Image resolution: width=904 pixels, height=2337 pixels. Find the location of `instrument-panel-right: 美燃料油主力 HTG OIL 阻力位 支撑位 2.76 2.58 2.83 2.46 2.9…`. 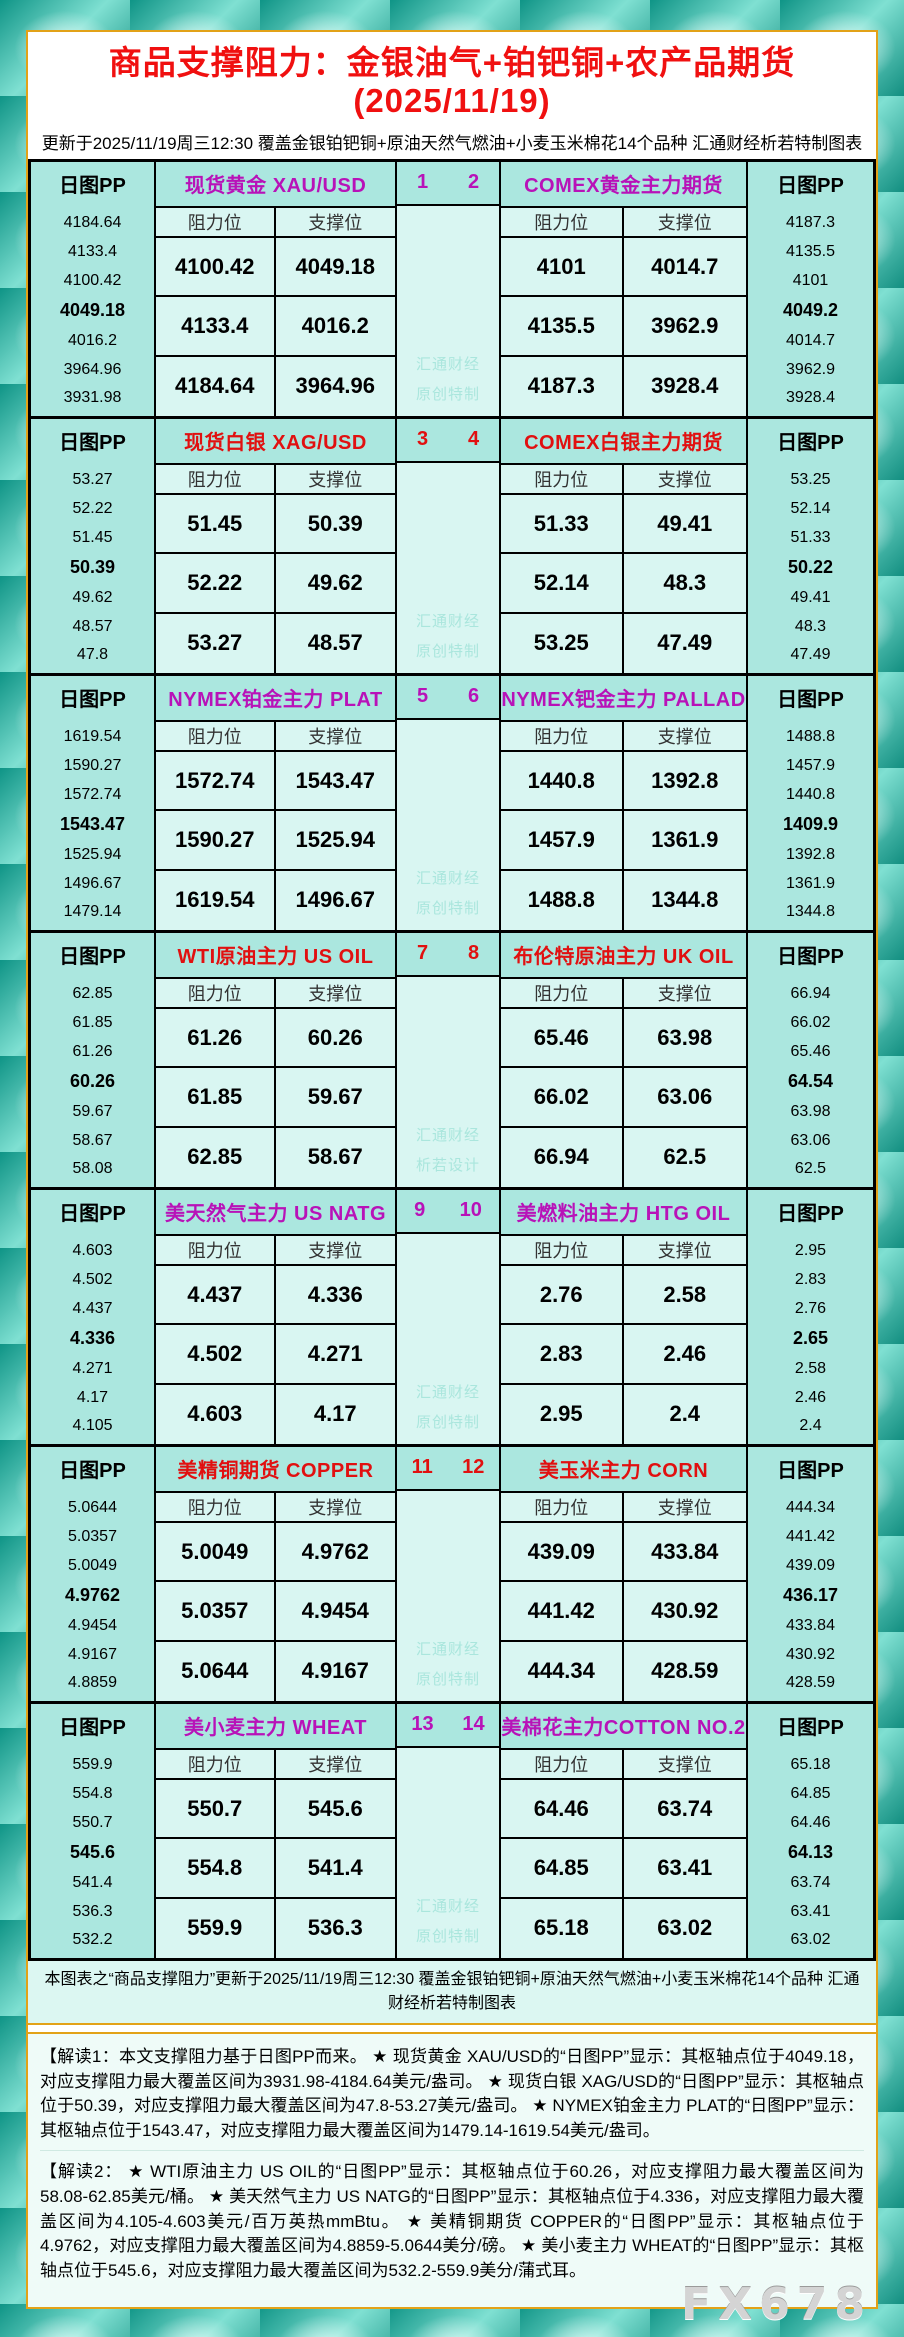

instrument-panel-right: 美燃料油主力 HTG OIL 阻力位 支撑位 2.76 2.58 2.83 2.46 2.9… is located at coordinates (624, 1316).